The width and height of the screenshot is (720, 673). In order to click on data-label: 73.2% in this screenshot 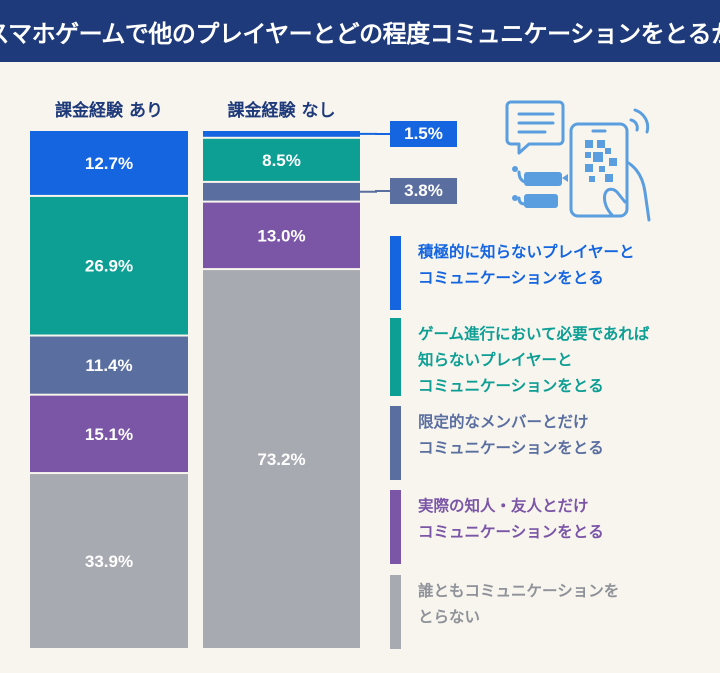, I will do `click(281, 459)`.